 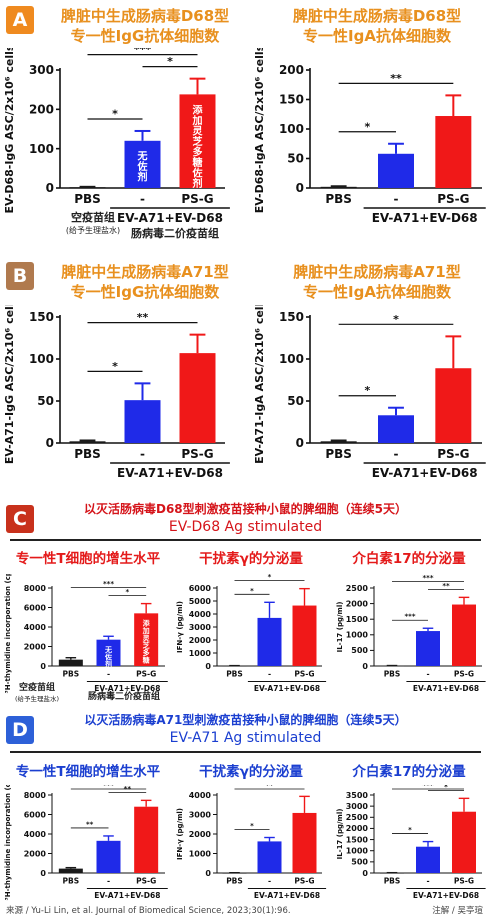 What do you see at coordinates (145, 282) in the screenshot?
I see `section-b-igg-title: 脾脏中生成肠病毒A71型 专一性IgG抗体细胞数` at bounding box center [145, 282].